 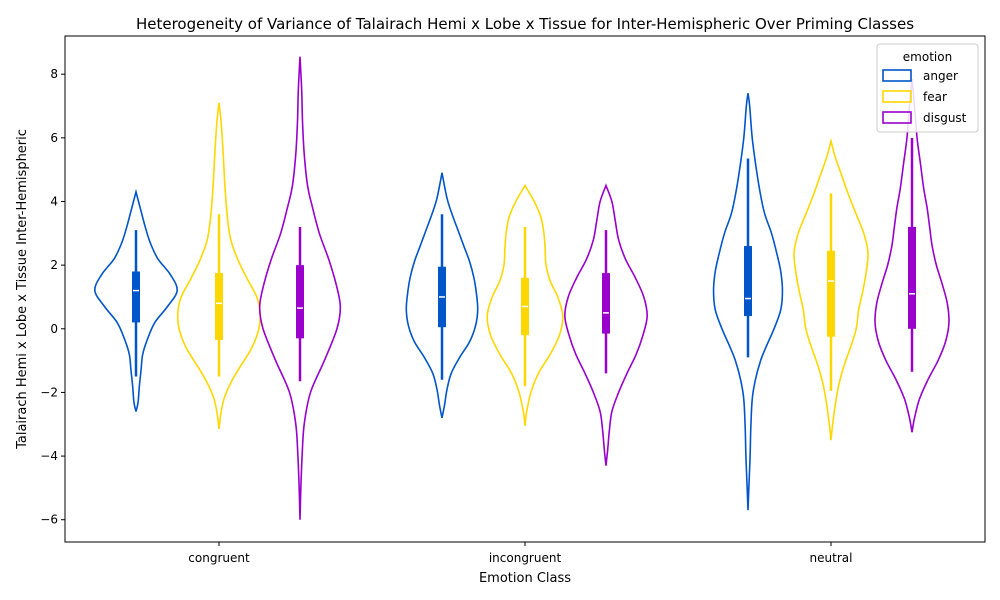 I want to click on y-tick-label: 0, so click(x=54, y=329).